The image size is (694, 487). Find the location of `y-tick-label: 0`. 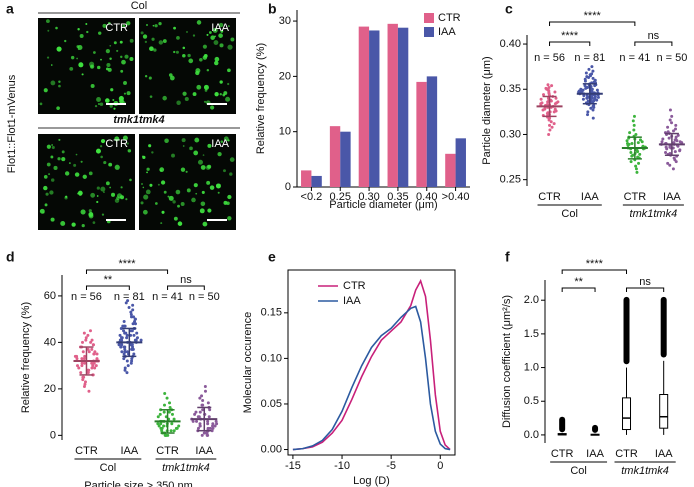

y-tick-label: 0 is located at coordinates (288, 187).